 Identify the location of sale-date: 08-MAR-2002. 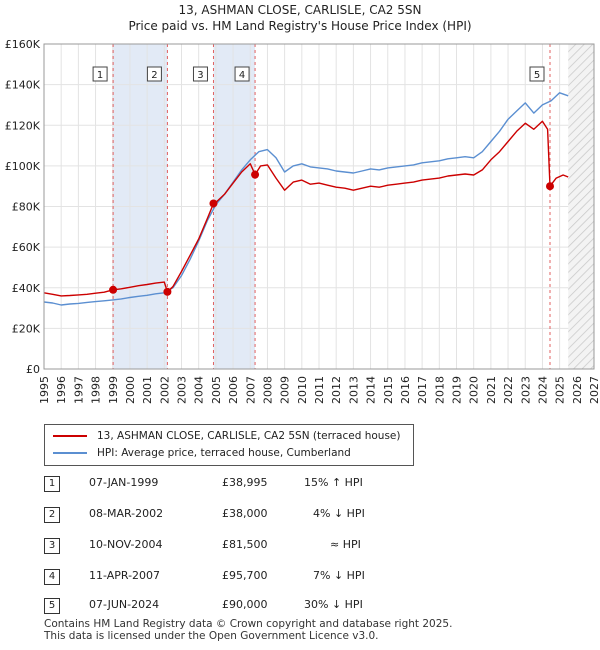
(126, 513).